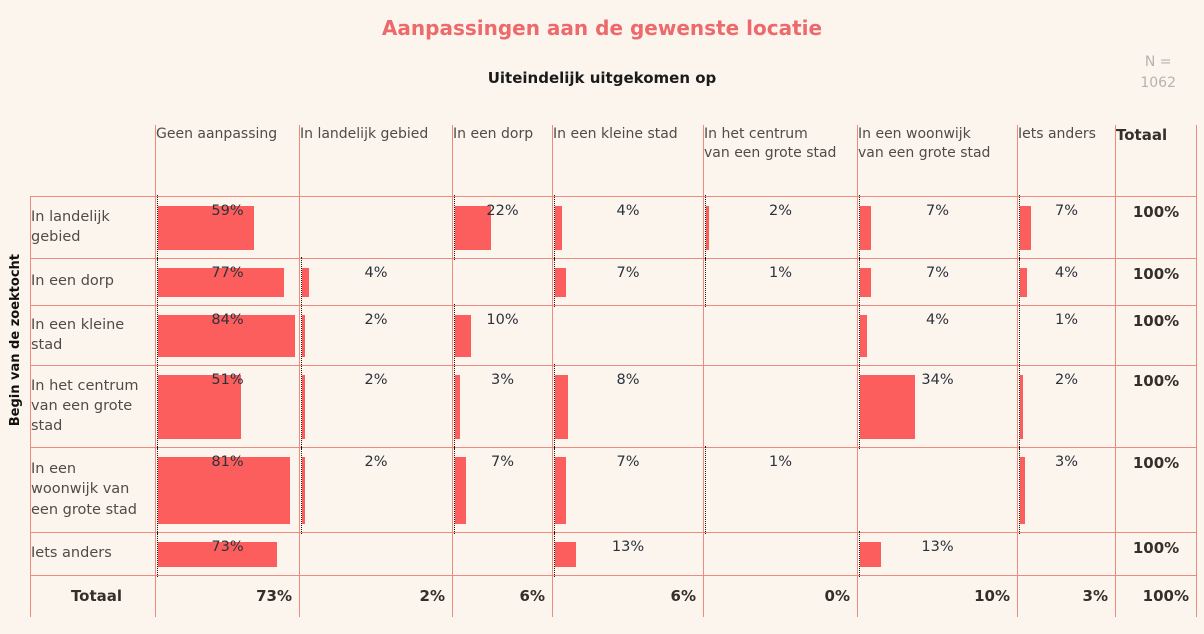  I want to click on cell-in-landelijk-gebied-in-landelijk-gebied, so click(376, 227).